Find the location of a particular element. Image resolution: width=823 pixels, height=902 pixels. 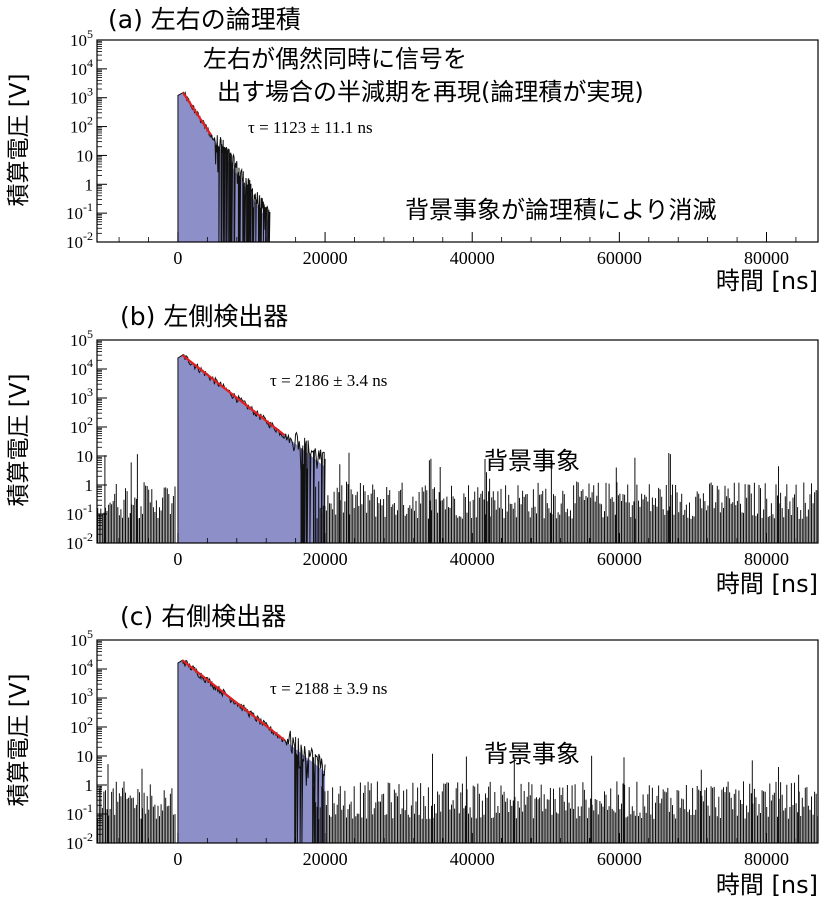

background-noise is located at coordinates (458, 798).